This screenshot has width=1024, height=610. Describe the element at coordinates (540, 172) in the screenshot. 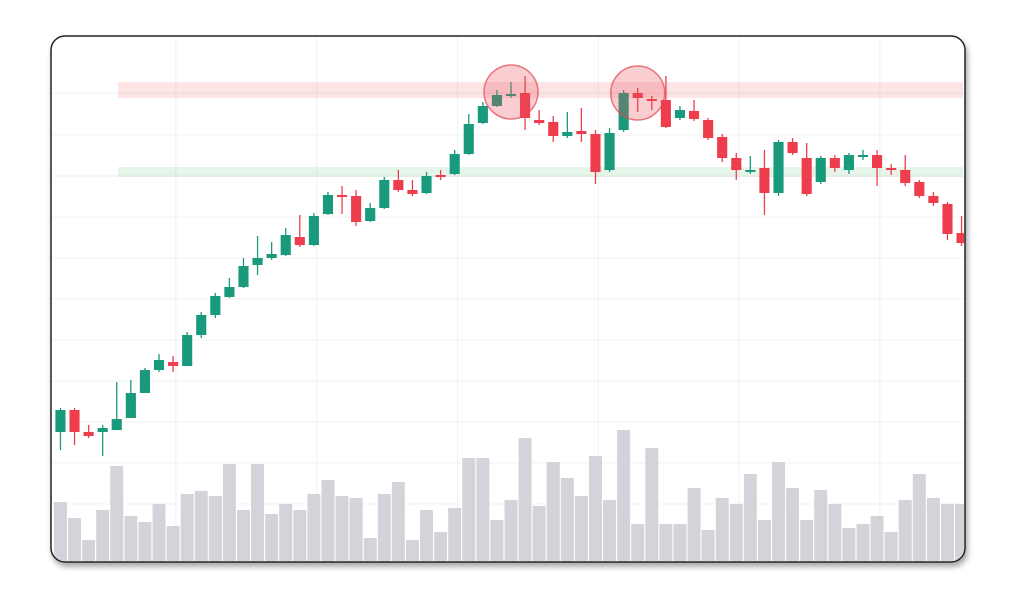

I see `support-zone` at that location.